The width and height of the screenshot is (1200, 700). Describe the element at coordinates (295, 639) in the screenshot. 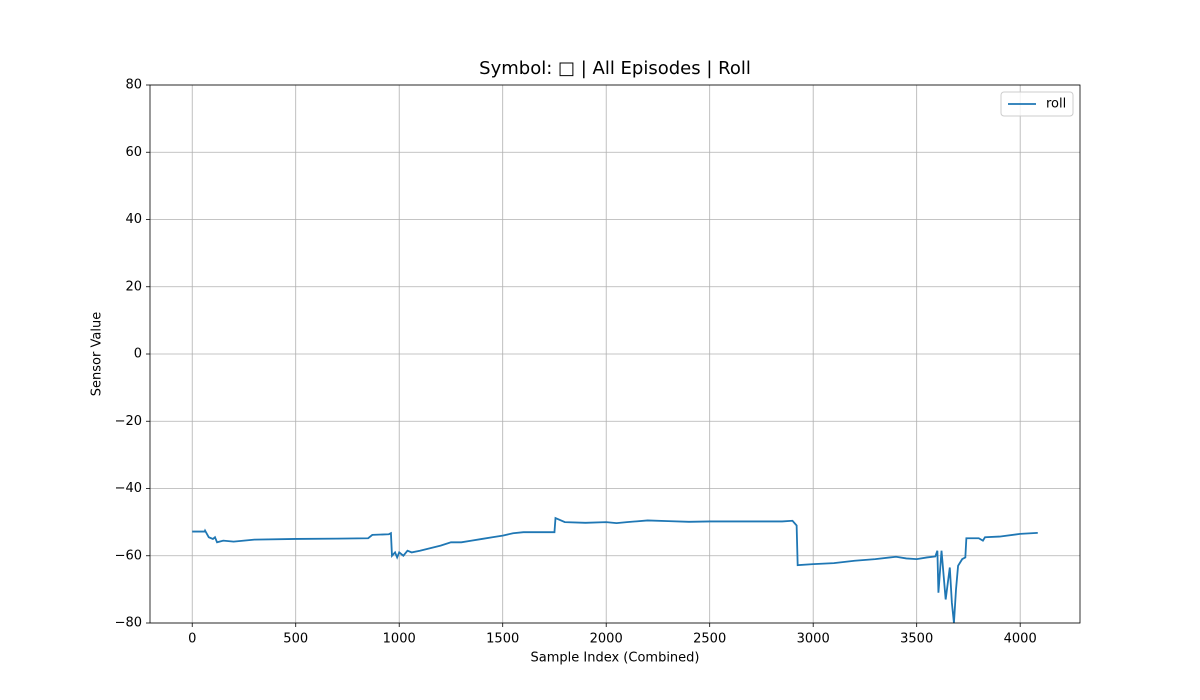

I see `x-tick-label: 500` at that location.